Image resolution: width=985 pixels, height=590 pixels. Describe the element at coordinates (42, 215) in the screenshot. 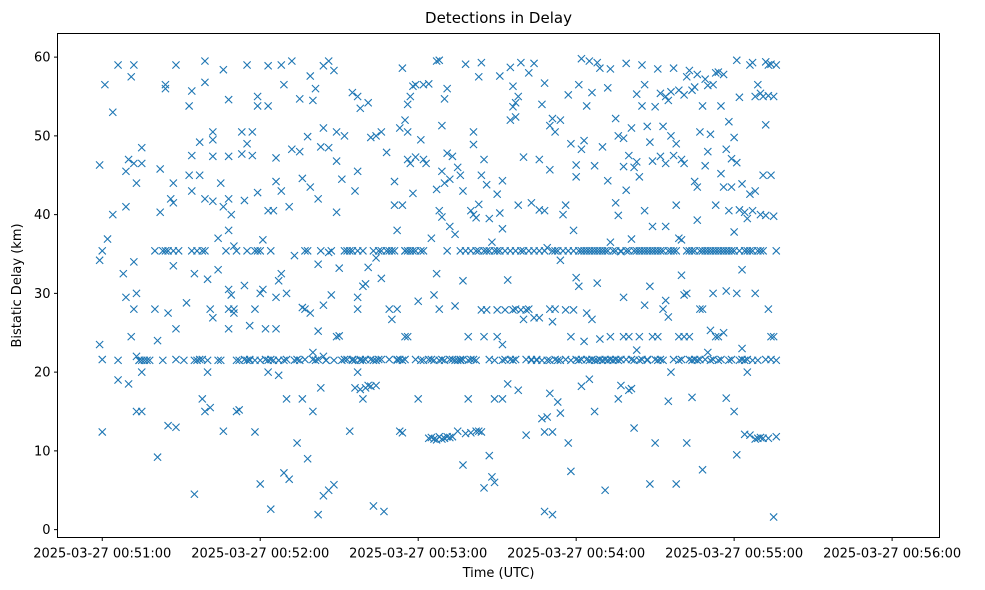

I see `y-tick-label: 40` at that location.